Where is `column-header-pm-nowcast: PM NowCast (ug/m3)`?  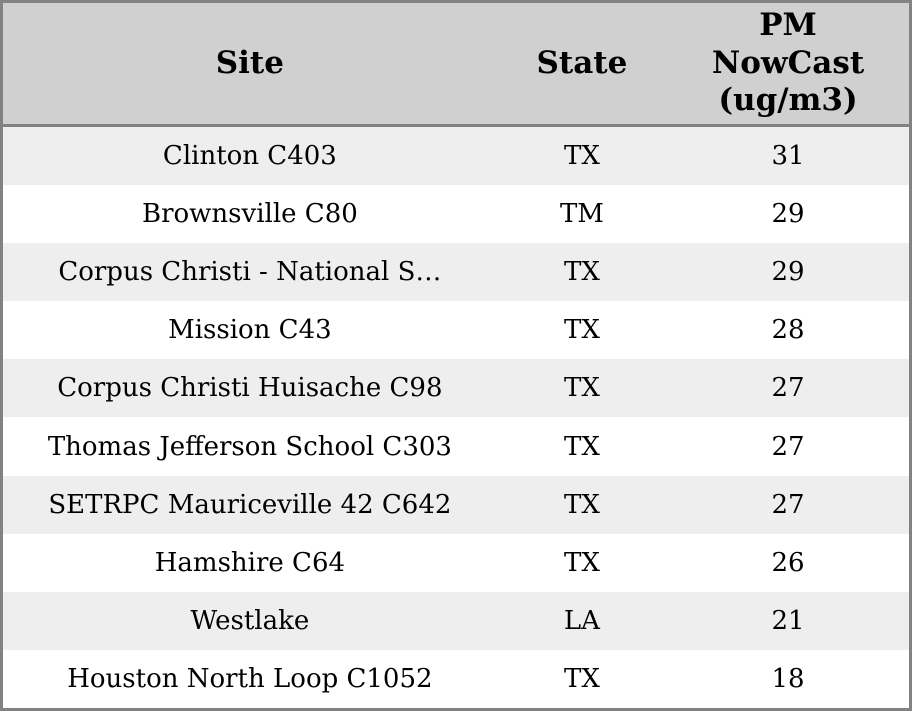 column-header-pm-nowcast: PM NowCast (ug/m3) is located at coordinates (788, 62).